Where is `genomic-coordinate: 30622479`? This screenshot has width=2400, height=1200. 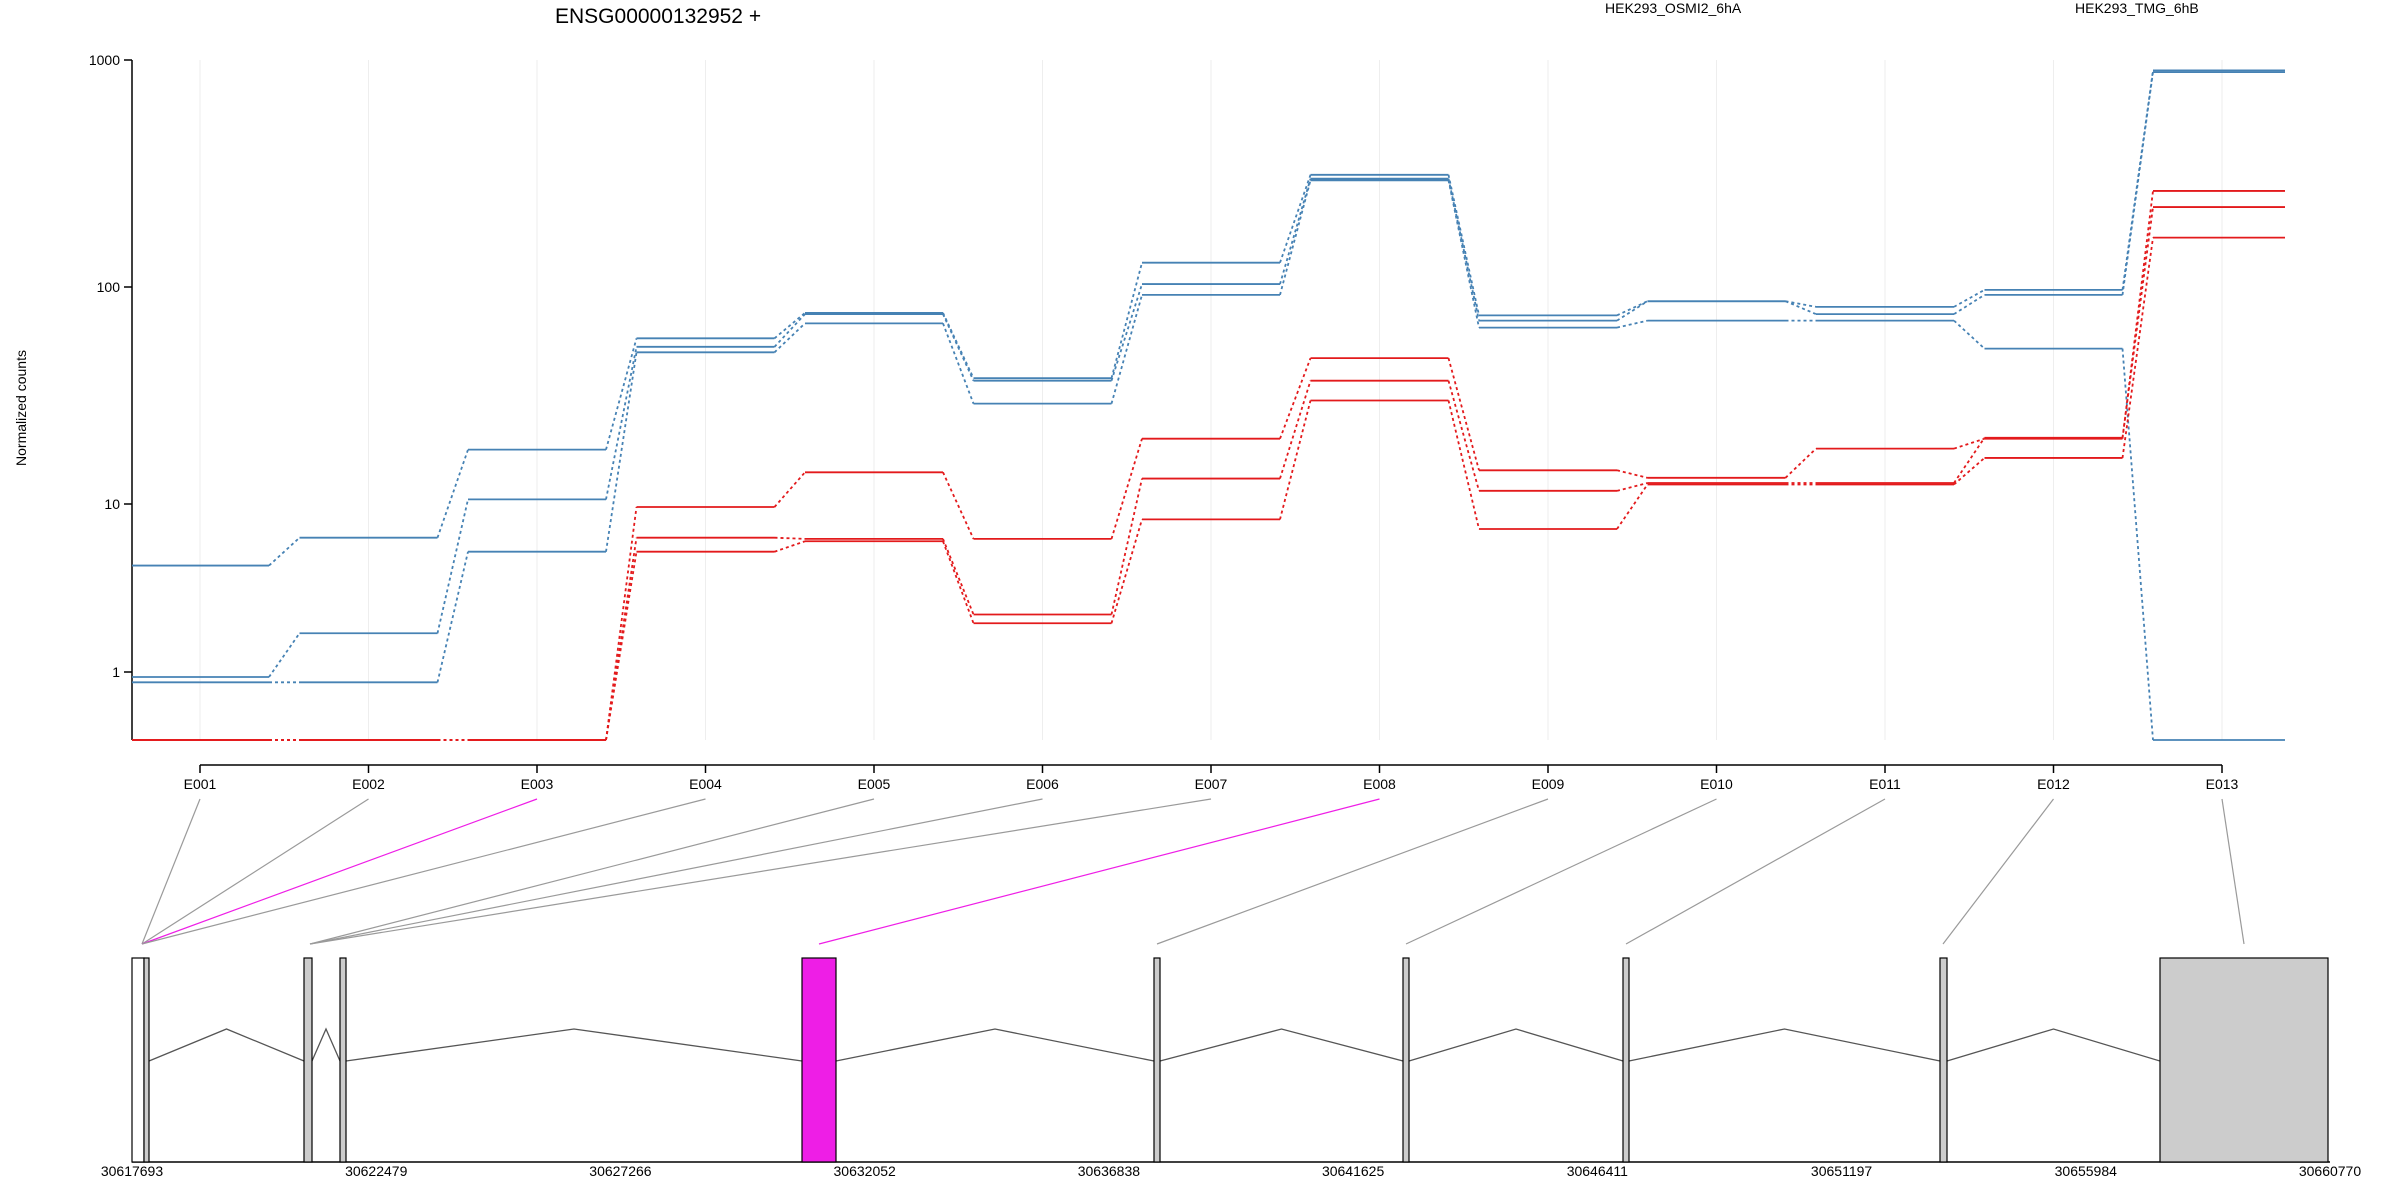
genomic-coordinate: 30622479 is located at coordinates (376, 1171).